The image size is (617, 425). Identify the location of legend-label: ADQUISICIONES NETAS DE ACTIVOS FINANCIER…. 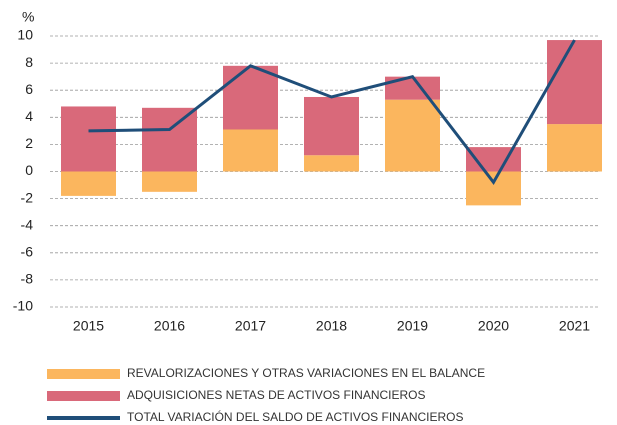
(276, 395).